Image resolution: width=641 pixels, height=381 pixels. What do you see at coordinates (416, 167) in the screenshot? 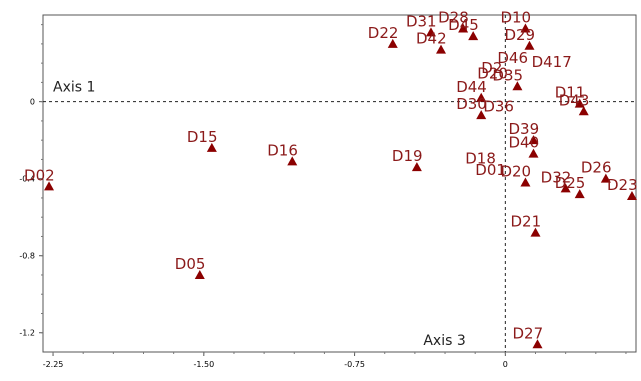
I see `data-point-d19` at bounding box center [416, 167].